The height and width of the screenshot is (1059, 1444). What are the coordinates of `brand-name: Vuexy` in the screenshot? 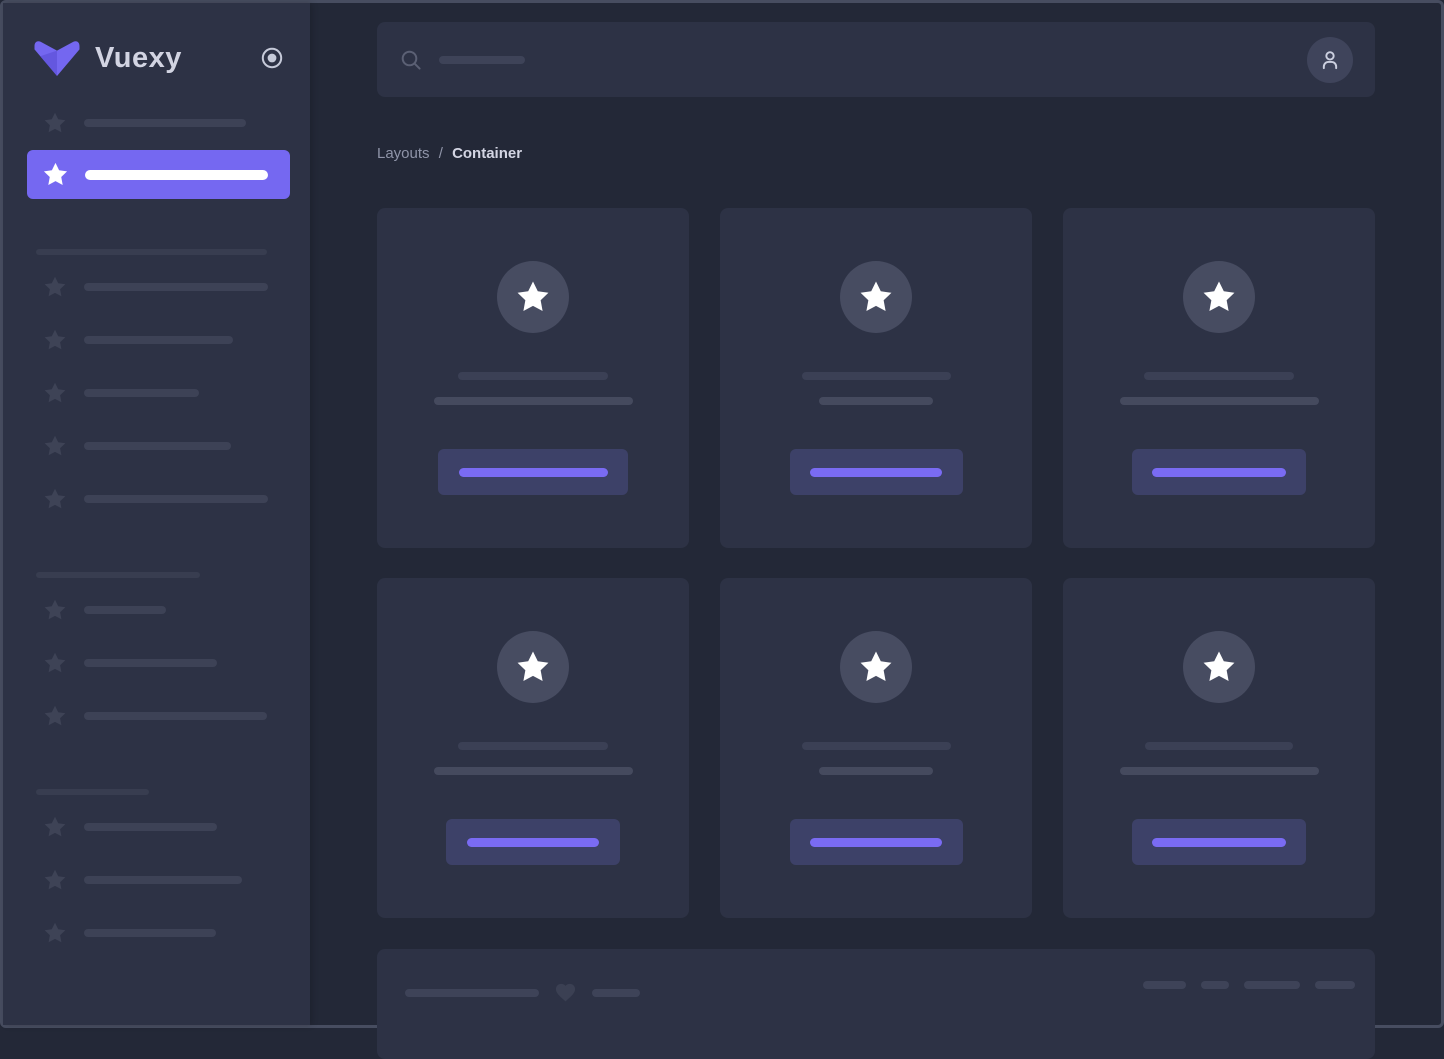 It's located at (138, 57).